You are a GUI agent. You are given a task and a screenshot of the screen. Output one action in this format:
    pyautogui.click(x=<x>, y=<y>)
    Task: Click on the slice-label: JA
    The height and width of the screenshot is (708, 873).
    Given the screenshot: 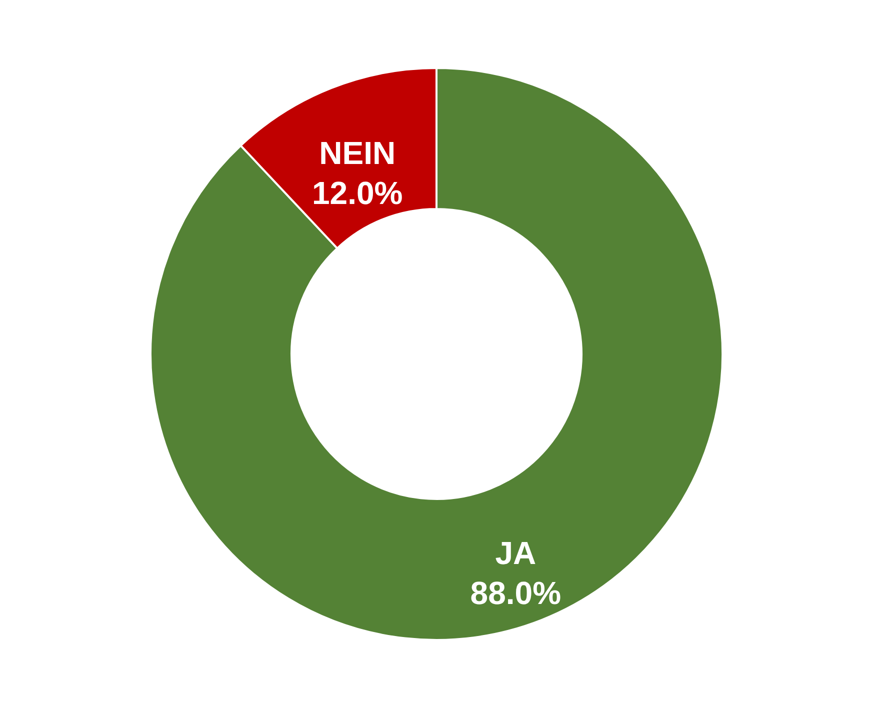 What is the action you would take?
    pyautogui.click(x=515, y=552)
    